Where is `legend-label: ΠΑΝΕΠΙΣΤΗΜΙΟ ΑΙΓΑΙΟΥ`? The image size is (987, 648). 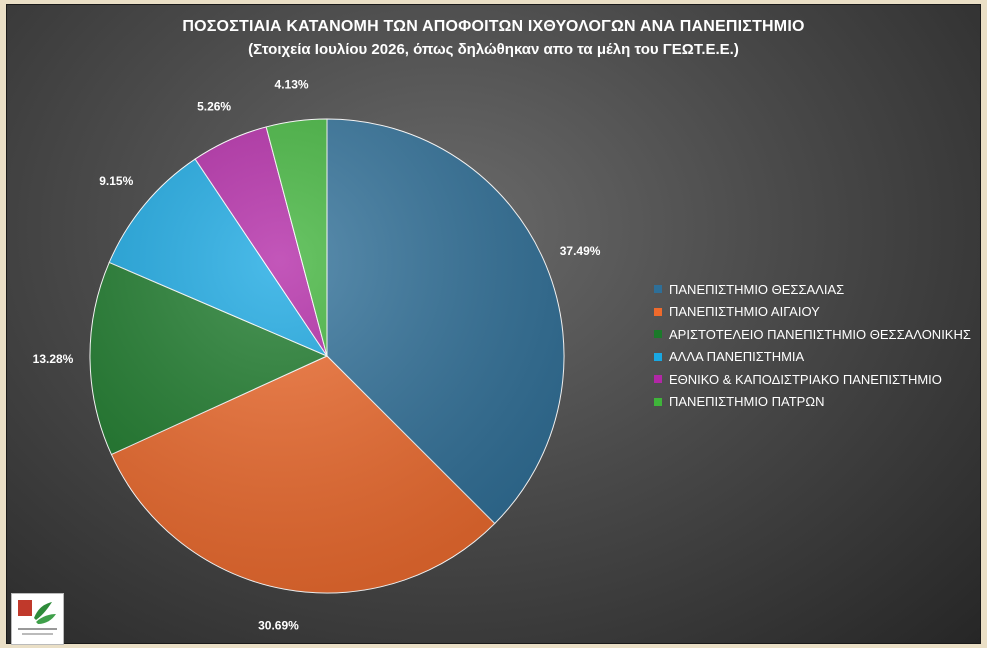 legend-label: ΠΑΝΕΠΙΣΤΗΜΙΟ ΑΙΓΑΙΟΥ is located at coordinates (744, 312).